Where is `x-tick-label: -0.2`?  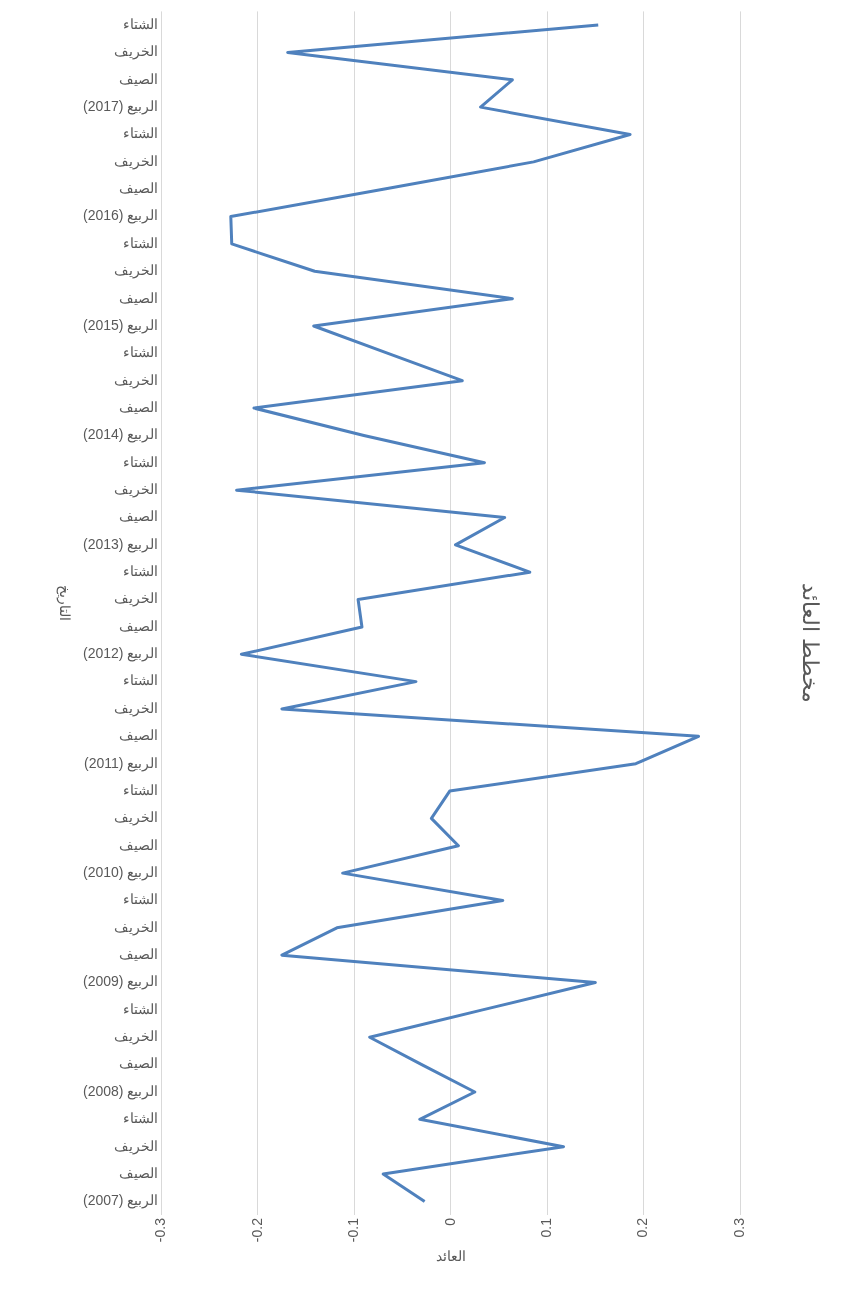 x-tick-label: -0.2 is located at coordinates (256, 1230).